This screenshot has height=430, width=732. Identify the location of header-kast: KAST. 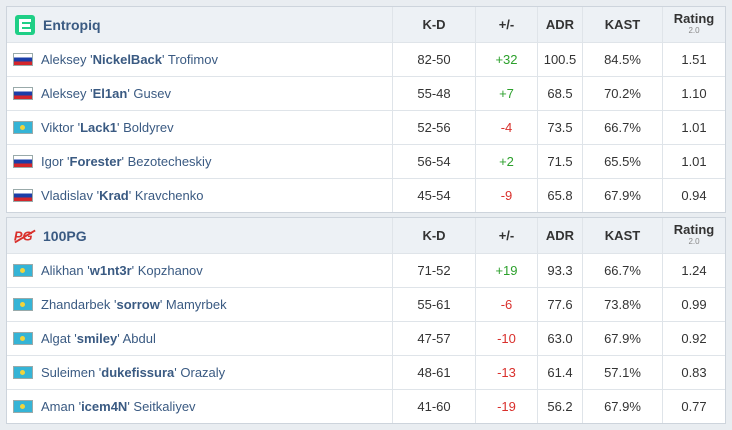
(622, 235).